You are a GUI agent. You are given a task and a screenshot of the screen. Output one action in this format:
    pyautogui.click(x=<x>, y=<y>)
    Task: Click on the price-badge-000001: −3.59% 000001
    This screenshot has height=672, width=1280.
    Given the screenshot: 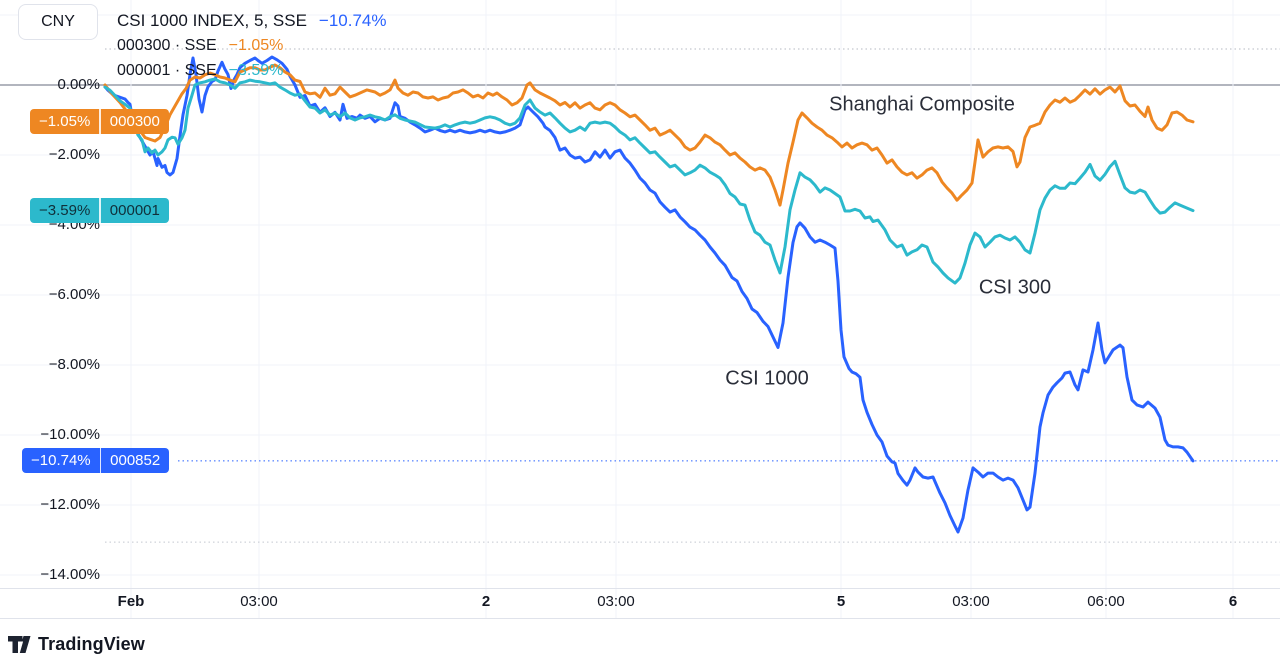 What is the action you would take?
    pyautogui.click(x=99, y=211)
    